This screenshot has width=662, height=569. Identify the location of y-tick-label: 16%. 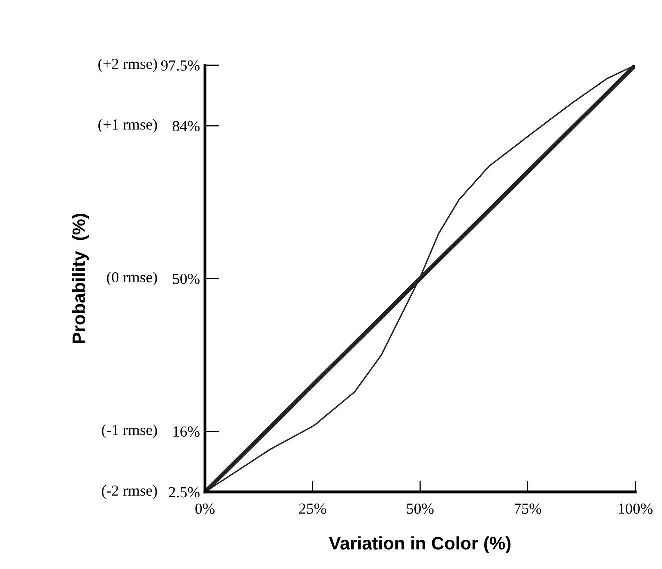
(187, 432).